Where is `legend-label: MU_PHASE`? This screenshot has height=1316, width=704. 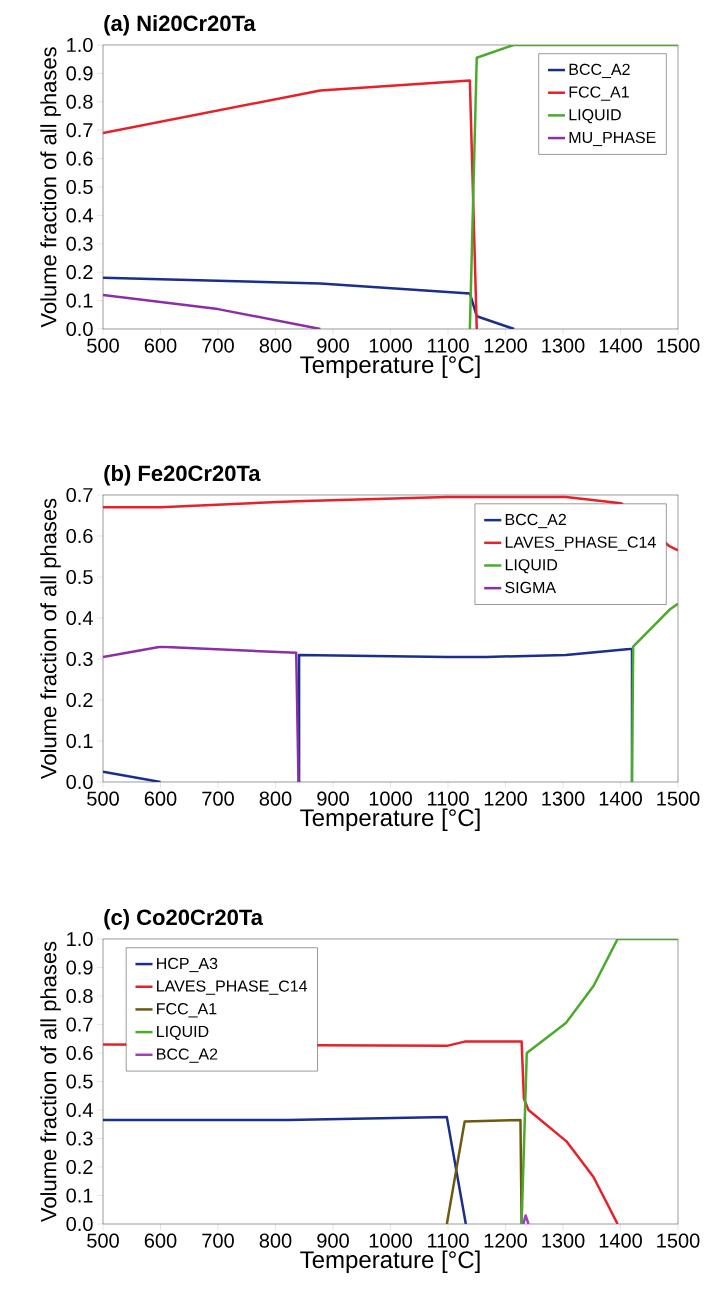
legend-label: MU_PHASE is located at coordinates (612, 139).